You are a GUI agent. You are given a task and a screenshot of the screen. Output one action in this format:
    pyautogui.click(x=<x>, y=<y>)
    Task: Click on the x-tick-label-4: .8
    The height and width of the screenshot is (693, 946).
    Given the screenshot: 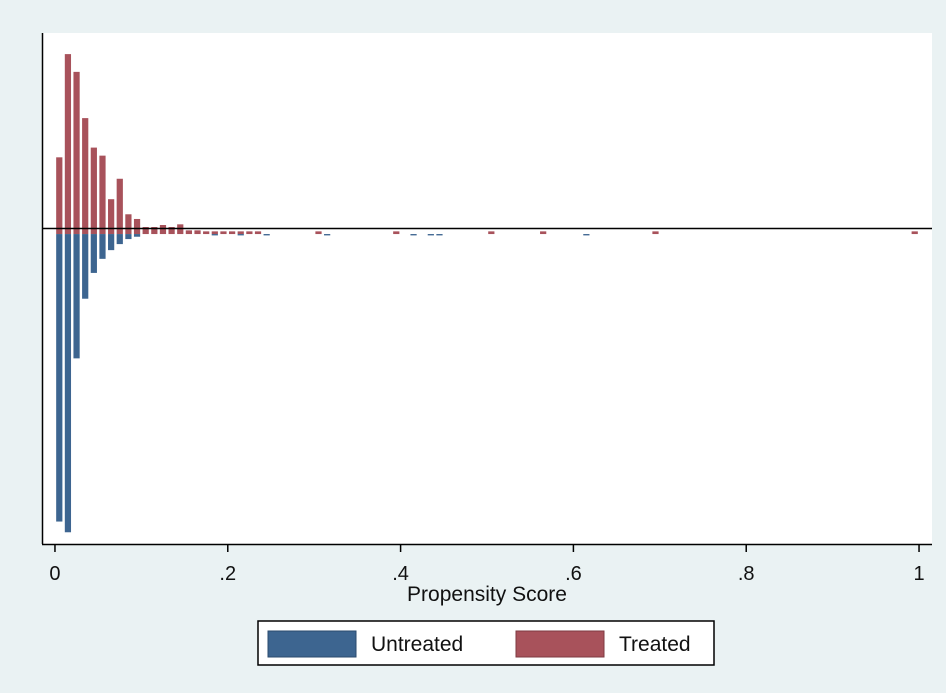 What is the action you would take?
    pyautogui.click(x=746, y=574)
    